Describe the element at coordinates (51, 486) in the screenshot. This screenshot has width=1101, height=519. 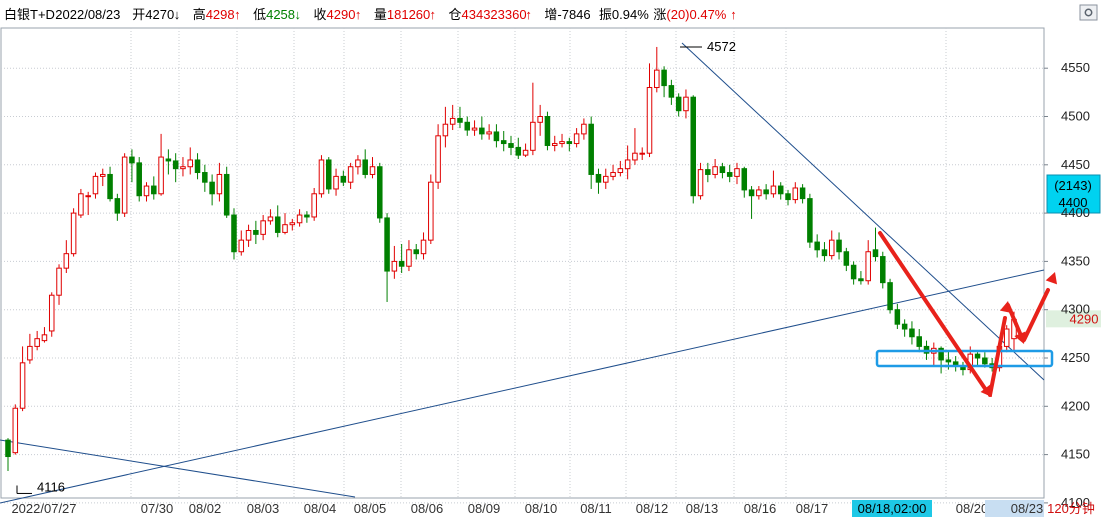
I see `low-annotation: 4116` at that location.